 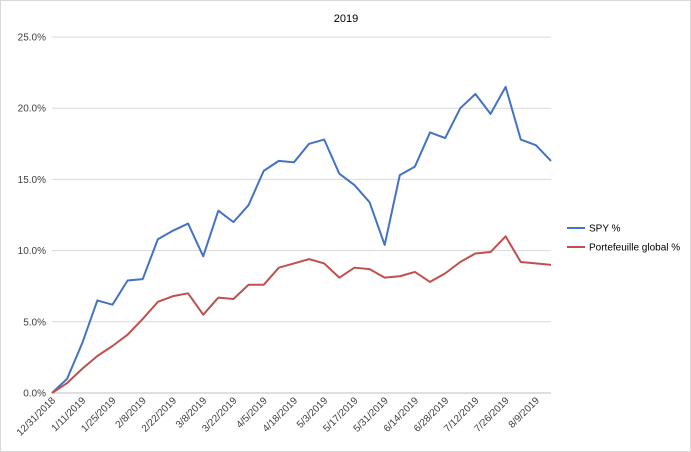 I want to click on chart-title: 2019, so click(x=346, y=19).